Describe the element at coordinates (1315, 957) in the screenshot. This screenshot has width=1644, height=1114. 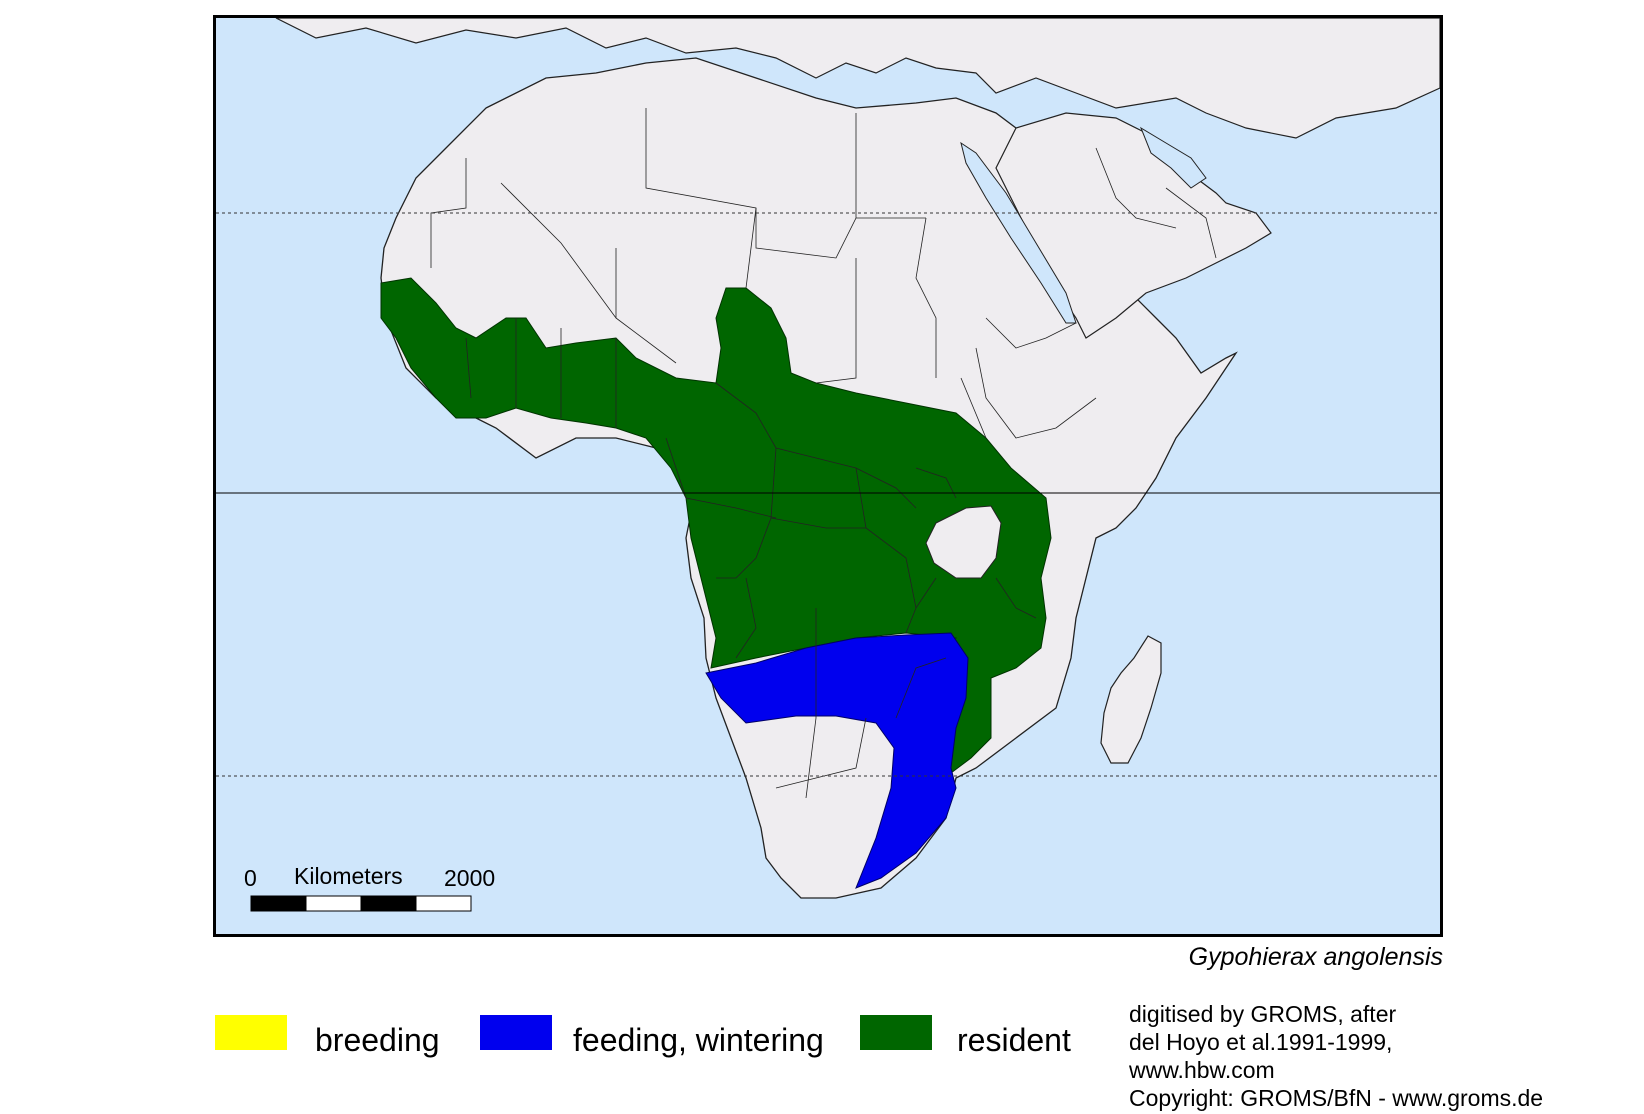
I see `species-name: Gypohierax angolensis` at that location.